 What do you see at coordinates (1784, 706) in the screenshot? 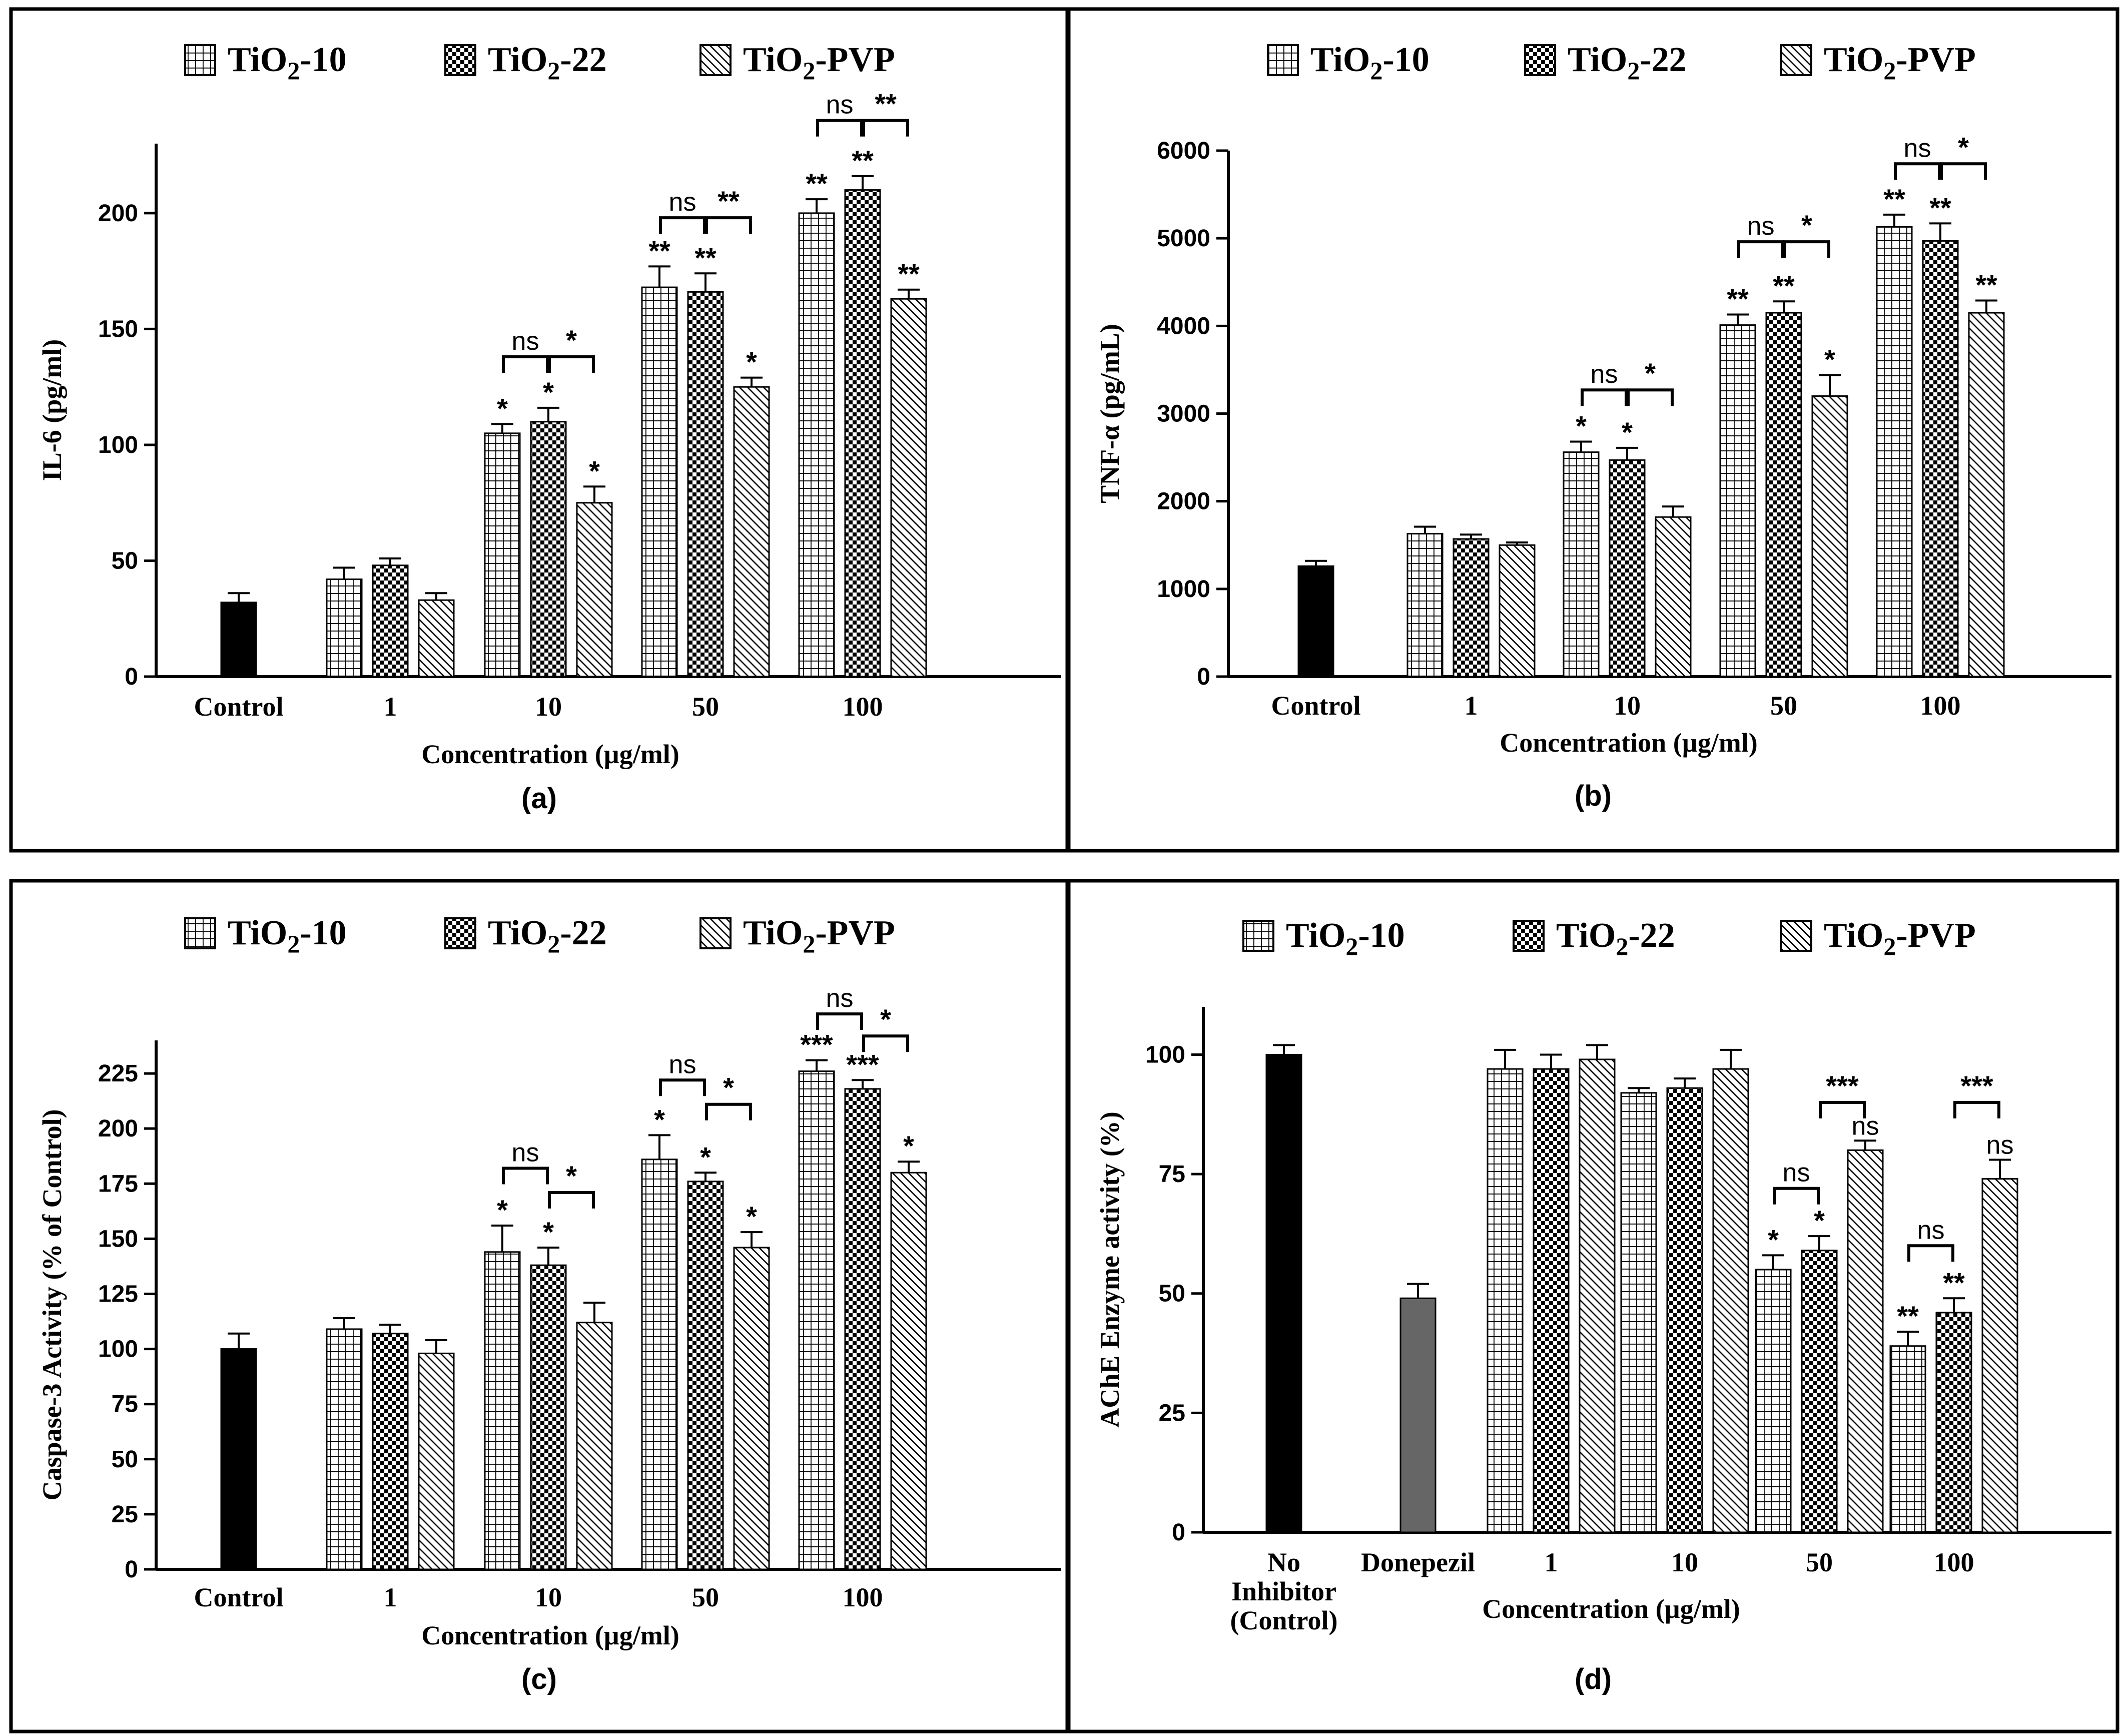
I see `category-label: 50` at bounding box center [1784, 706].